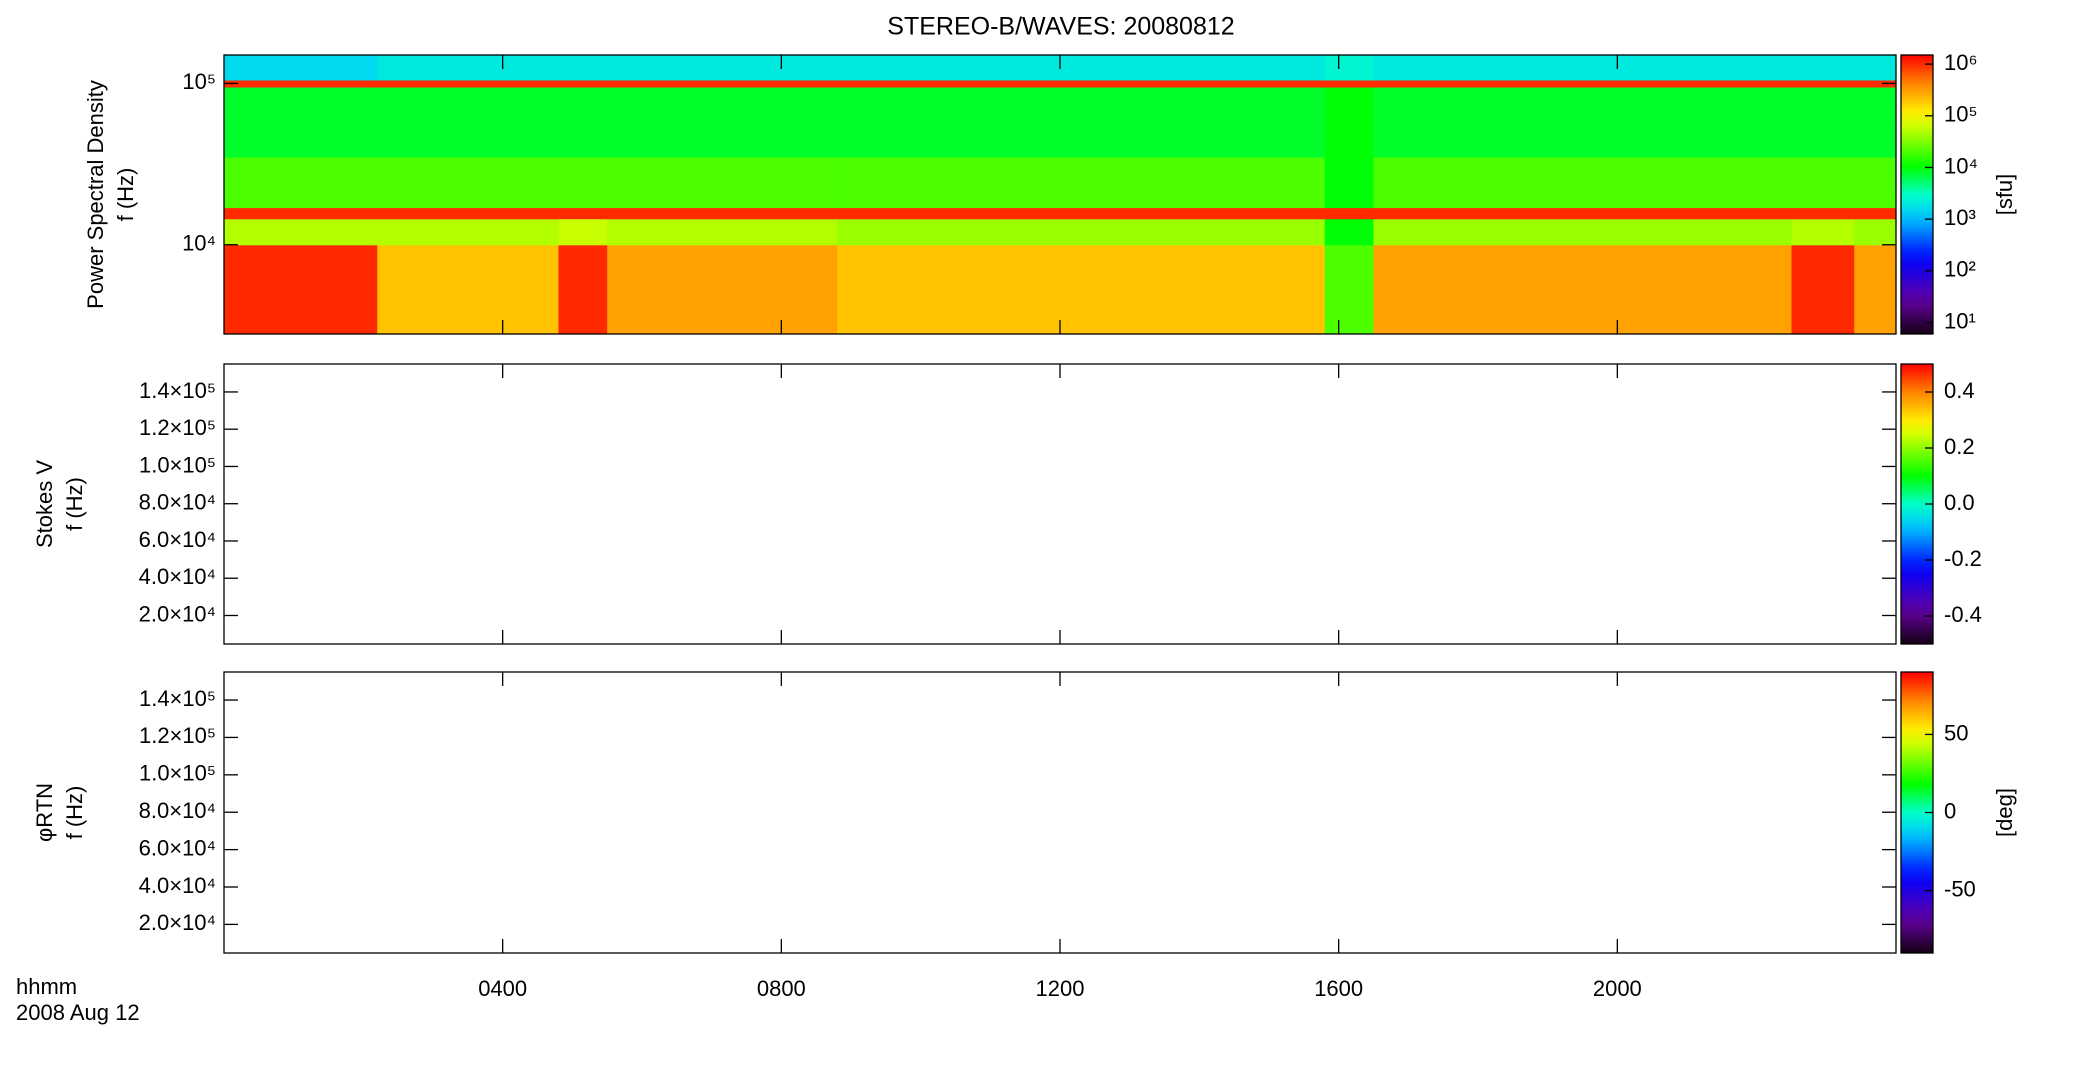 The width and height of the screenshot is (2096, 1085). Describe the element at coordinates (1960, 217) in the screenshot. I see `colorbar-tick-label: 10³` at that location.